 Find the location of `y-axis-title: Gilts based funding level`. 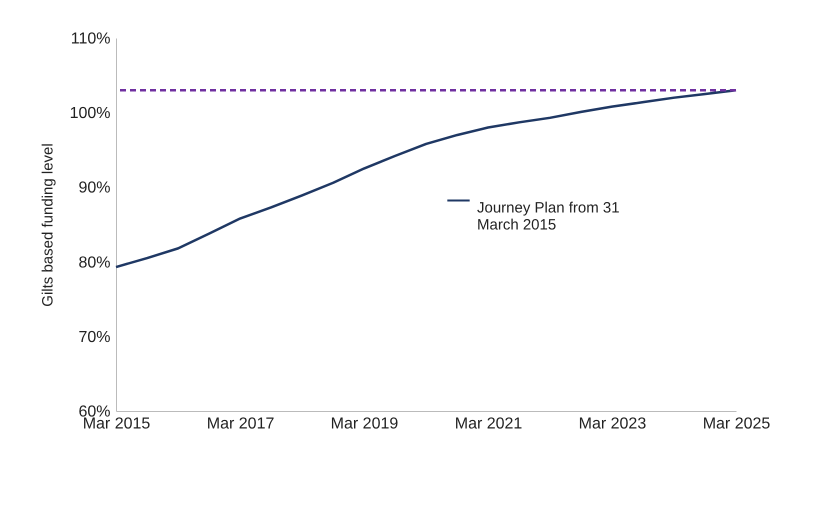

y-axis-title: Gilts based funding level is located at coordinates (48, 225).